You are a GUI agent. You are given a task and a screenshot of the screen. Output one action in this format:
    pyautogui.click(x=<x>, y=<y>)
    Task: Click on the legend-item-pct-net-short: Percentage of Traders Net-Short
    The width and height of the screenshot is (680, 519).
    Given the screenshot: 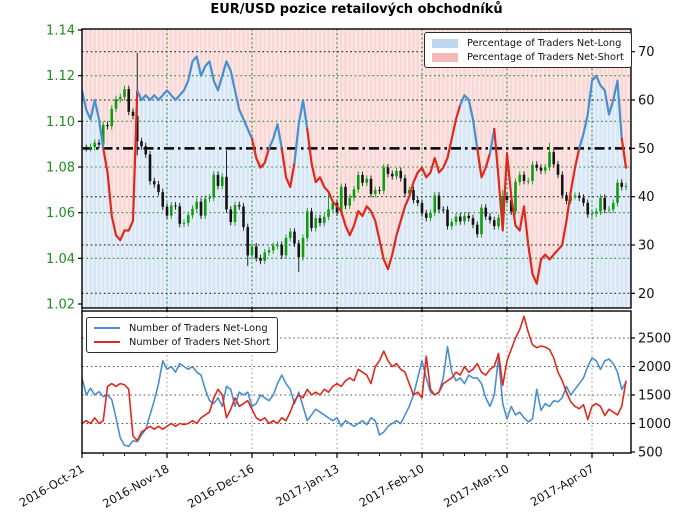 What is the action you would take?
    pyautogui.click(x=528, y=57)
    